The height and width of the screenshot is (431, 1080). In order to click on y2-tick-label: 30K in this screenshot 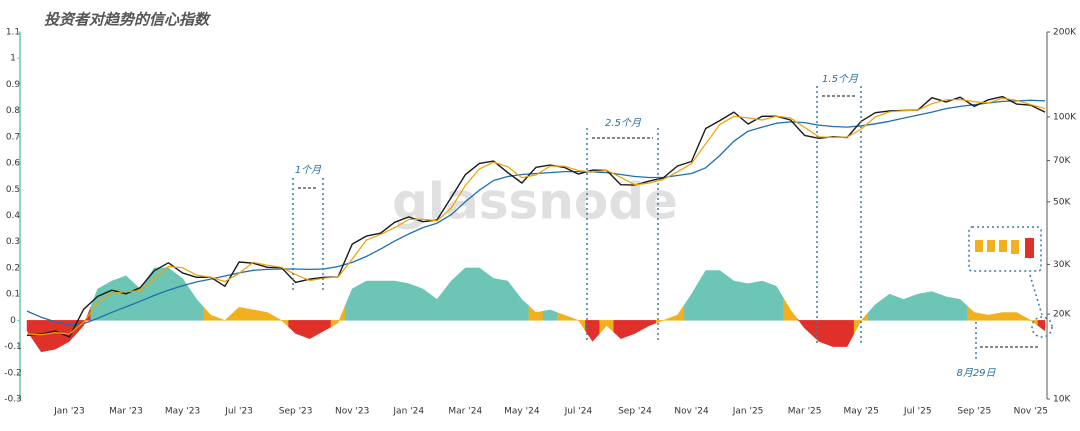, I will do `click(1062, 265)`.